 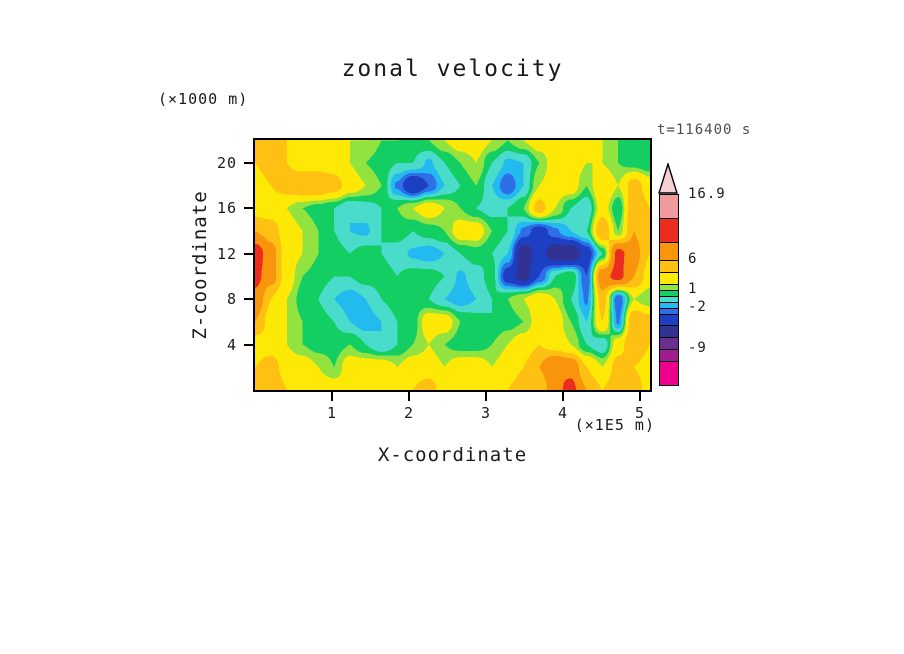 I want to click on z-tick-label: 8, so click(x=231, y=299).